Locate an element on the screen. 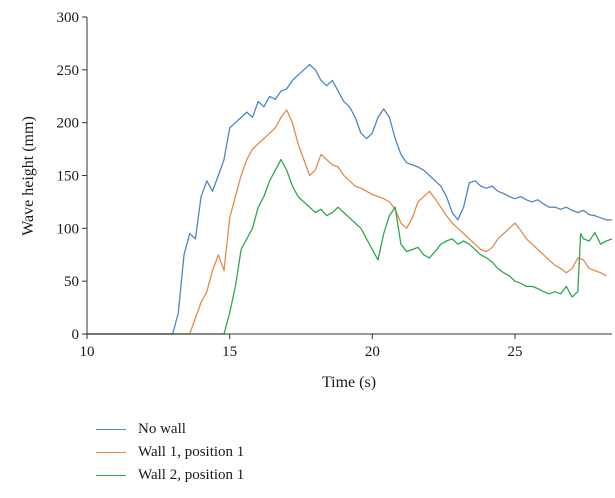  legend-item-wall-2: Wall 2, position 1 is located at coordinates (170, 475).